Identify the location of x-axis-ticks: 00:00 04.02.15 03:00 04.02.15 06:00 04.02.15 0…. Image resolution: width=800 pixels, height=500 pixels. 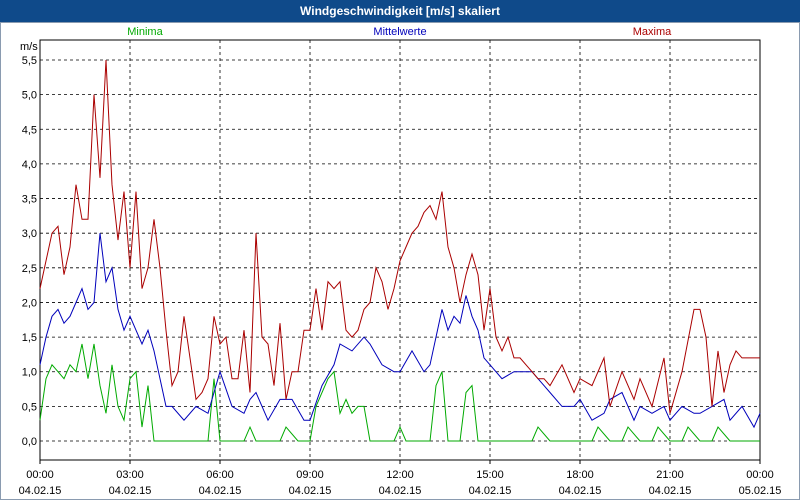
(400, 478).